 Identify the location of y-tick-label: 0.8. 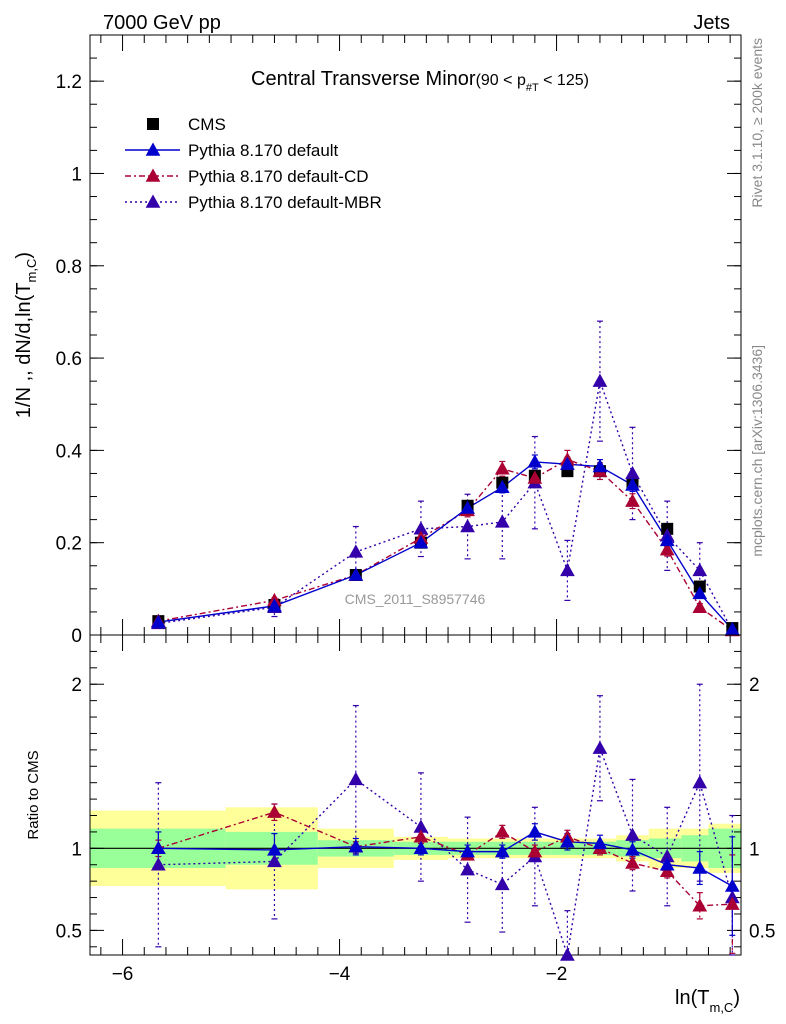
(69, 267).